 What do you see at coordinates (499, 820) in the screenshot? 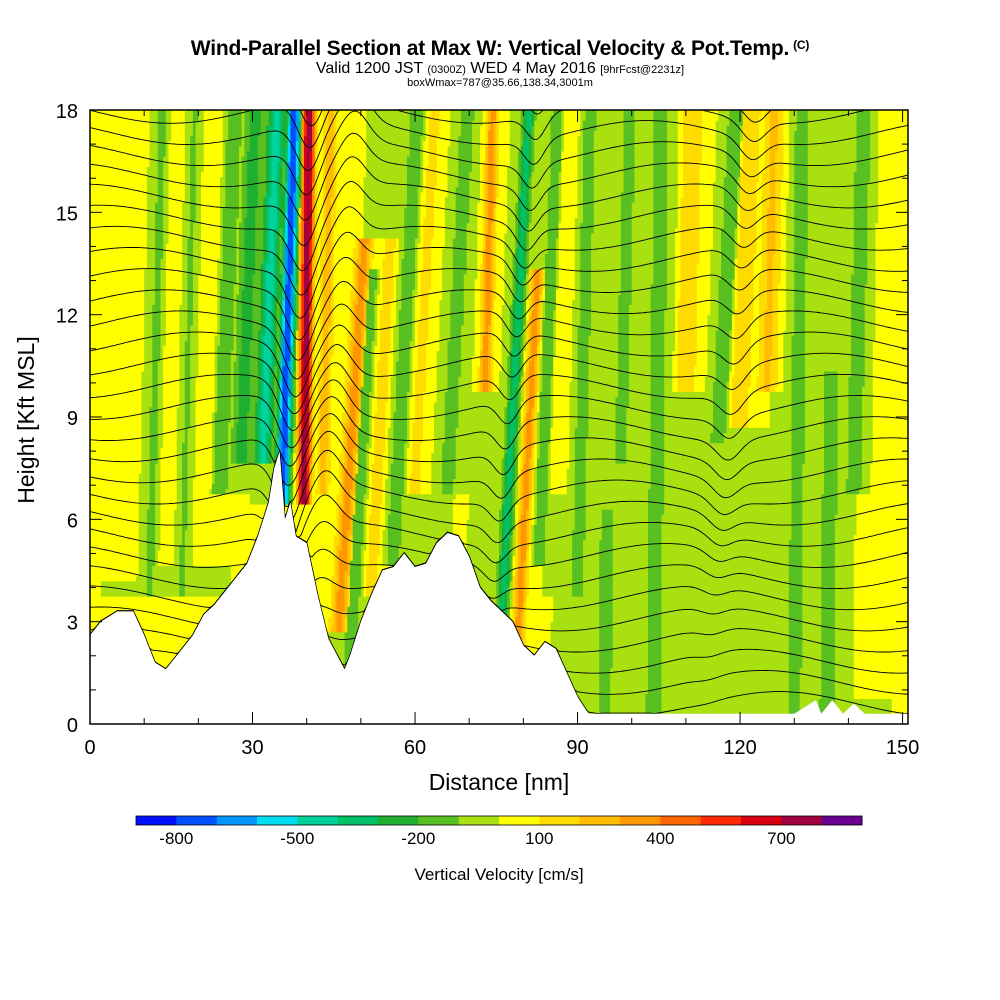
I see `colorbar-frame` at bounding box center [499, 820].